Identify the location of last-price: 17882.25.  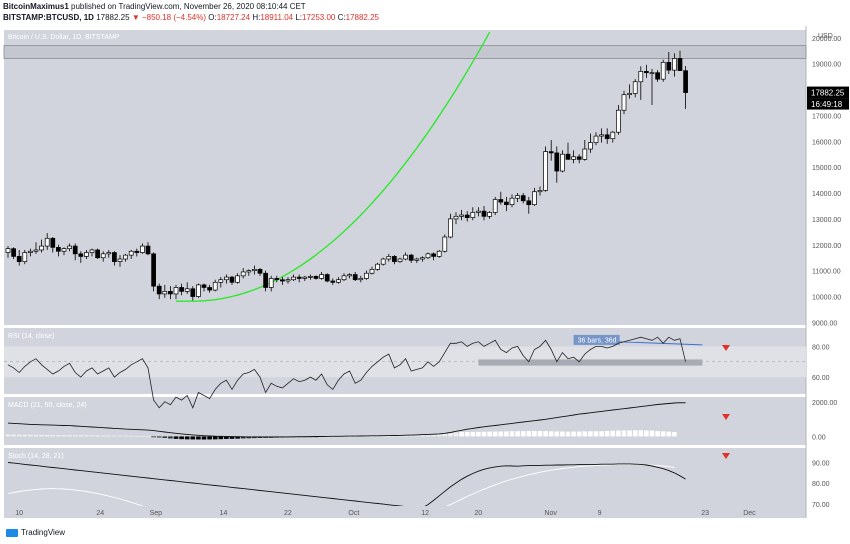
(113, 17).